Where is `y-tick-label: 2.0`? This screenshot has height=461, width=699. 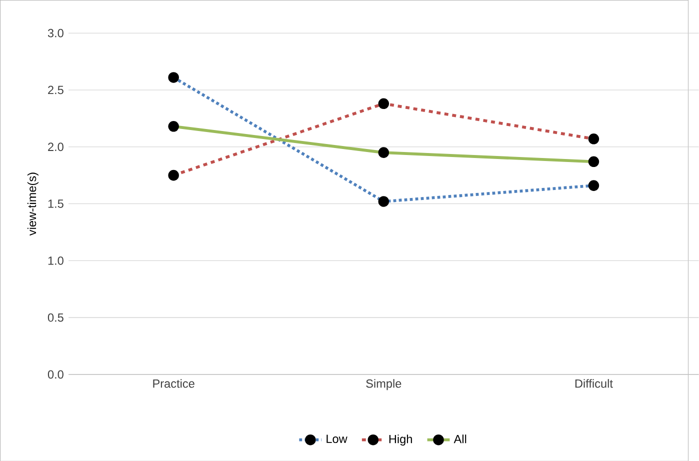 y-tick-label: 2.0 is located at coordinates (56, 146).